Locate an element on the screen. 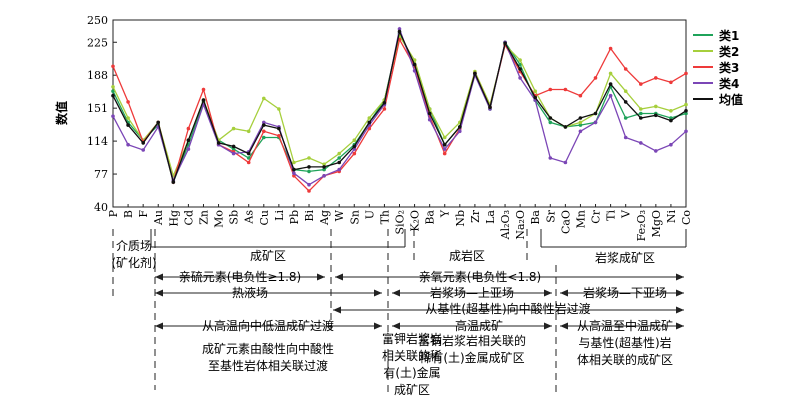  x-tick-label: Au is located at coordinates (158, 218).